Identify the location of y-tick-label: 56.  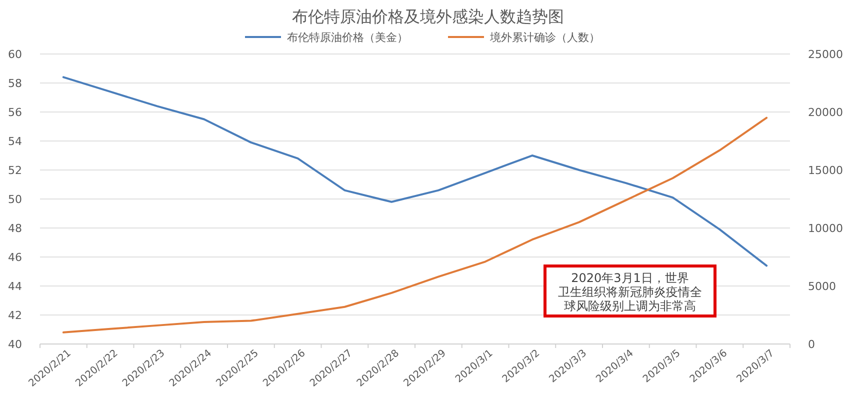
(15, 112).